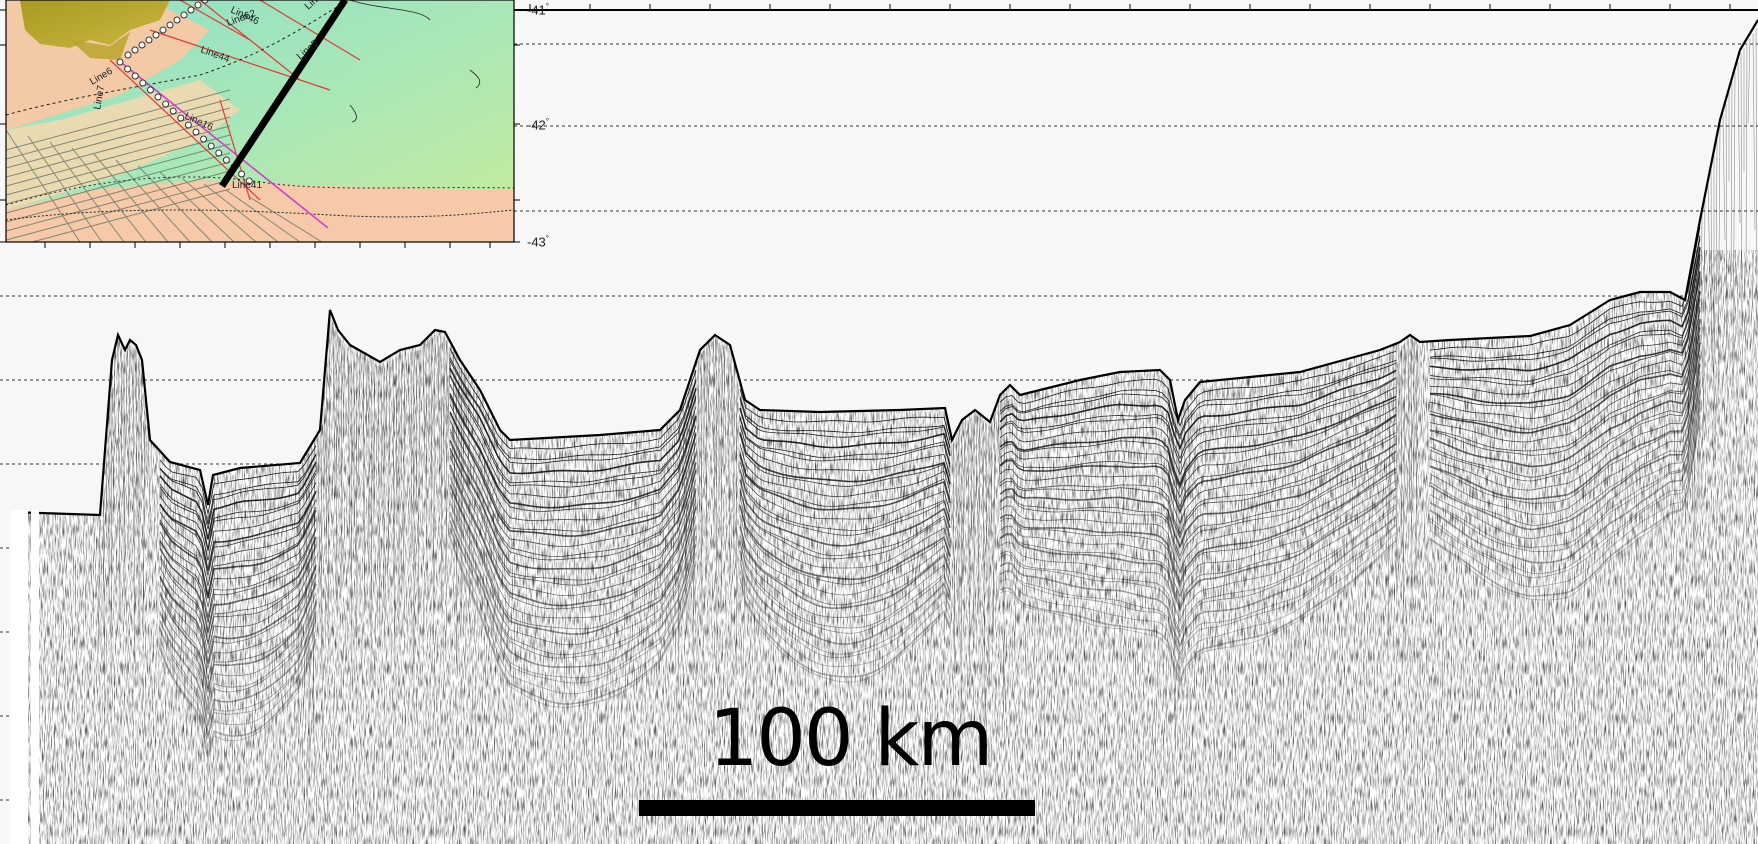 Image resolution: width=1758 pixels, height=844 pixels. What do you see at coordinates (538, 242) in the screenshot?
I see `lat-label-43: -43°` at bounding box center [538, 242].